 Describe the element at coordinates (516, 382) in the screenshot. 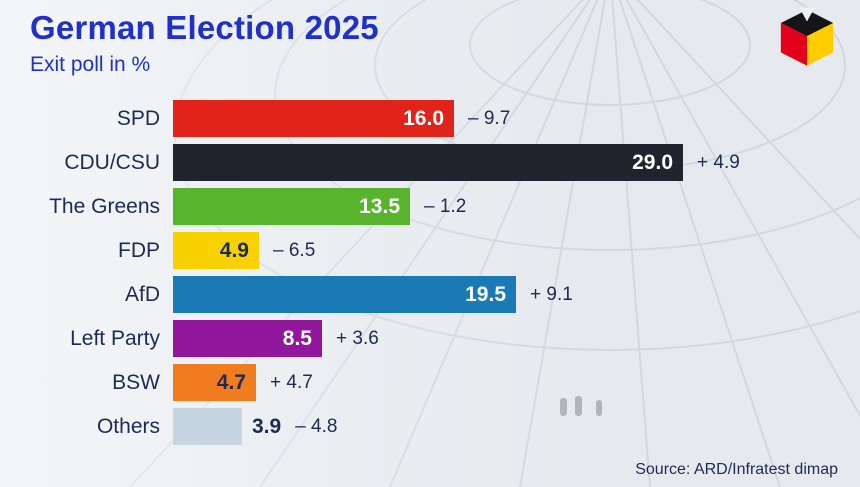

I see `bar-area: 4.7 + 4.7` at that location.